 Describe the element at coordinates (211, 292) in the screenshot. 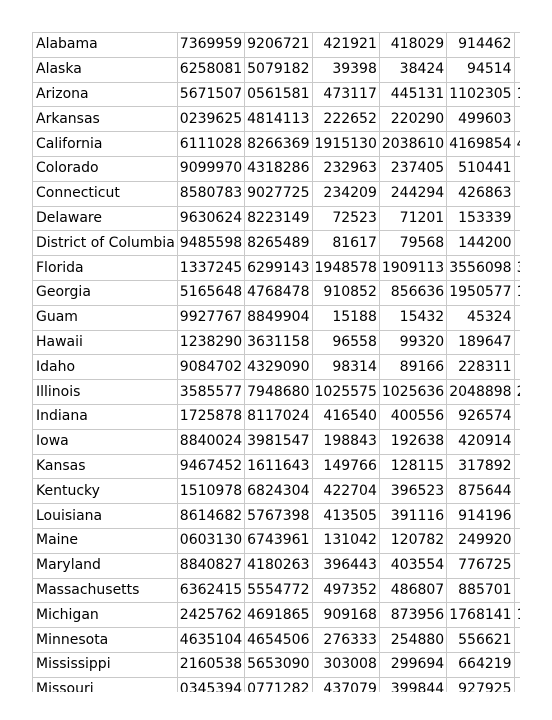

I see `value-cell: 5165648` at that location.